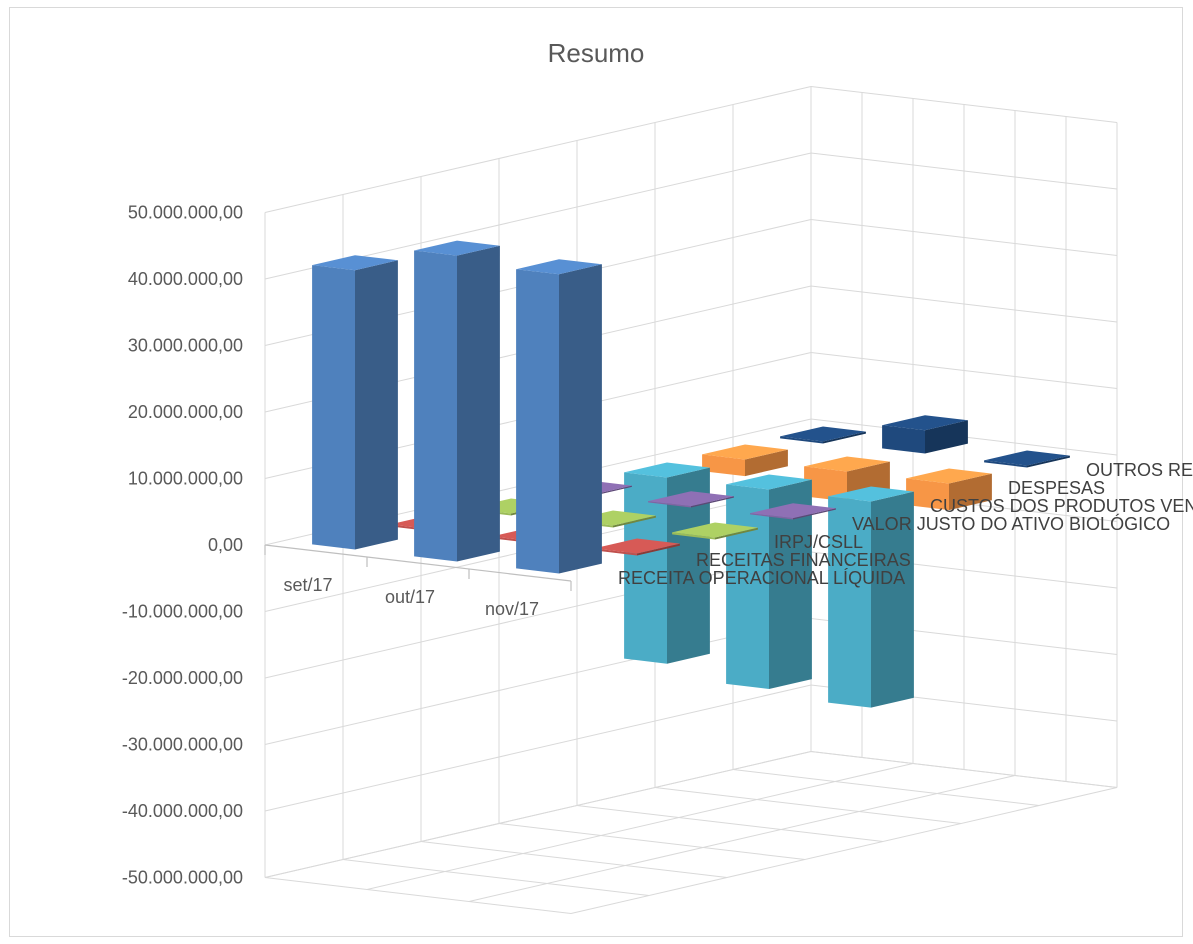 The height and width of the screenshot is (944, 1193). I want to click on y-tick-label: -40.000.000,00, so click(182, 811).